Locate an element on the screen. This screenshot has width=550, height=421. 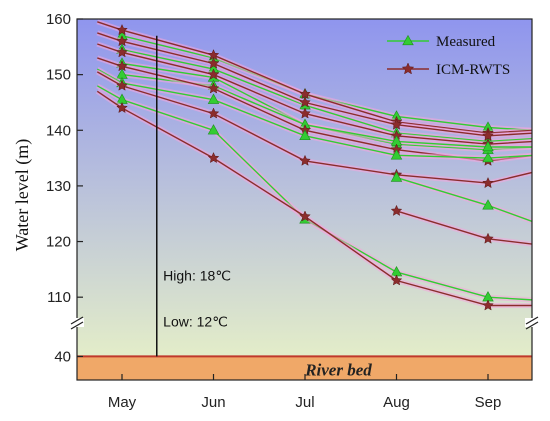
y-axis-ticks: 110 120 130 140 150 160 40 is located at coordinates (64, 188).